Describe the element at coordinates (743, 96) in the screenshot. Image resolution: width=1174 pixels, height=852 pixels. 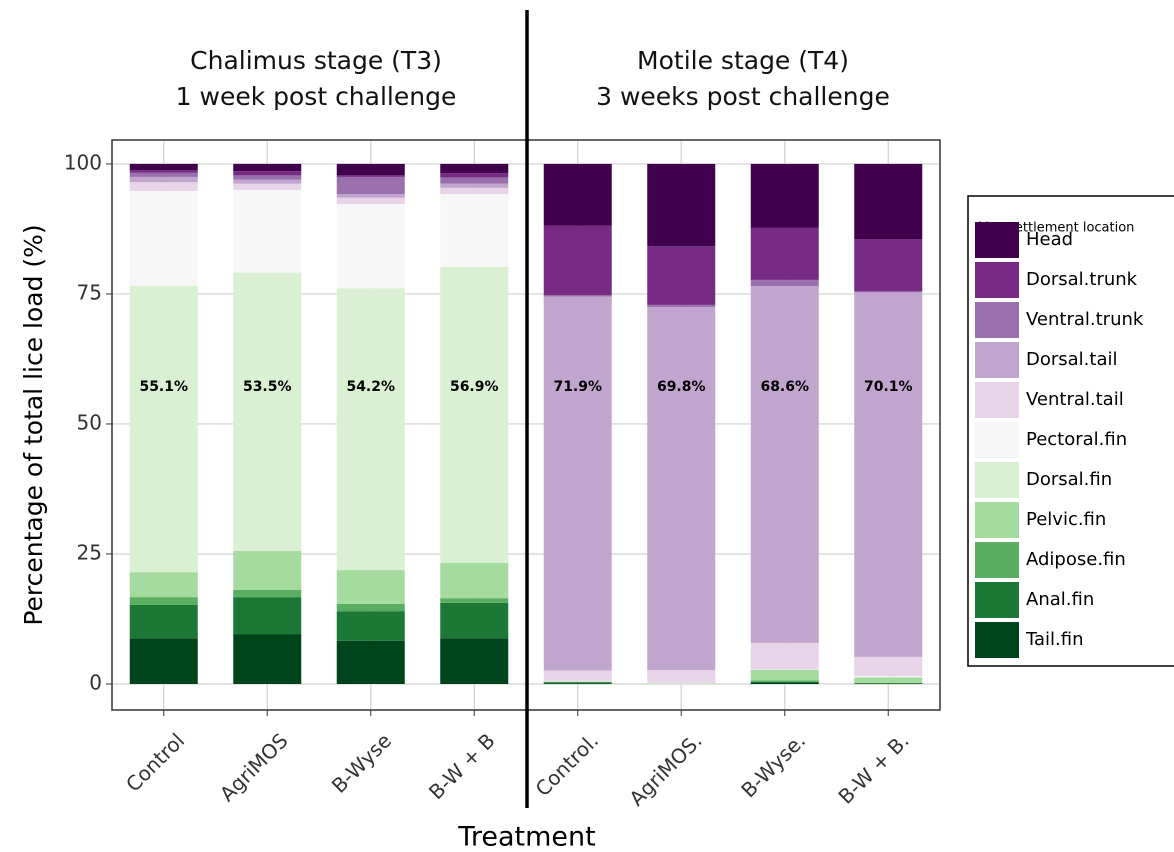
I see `panel-title: 3 weeks post challenge` at that location.